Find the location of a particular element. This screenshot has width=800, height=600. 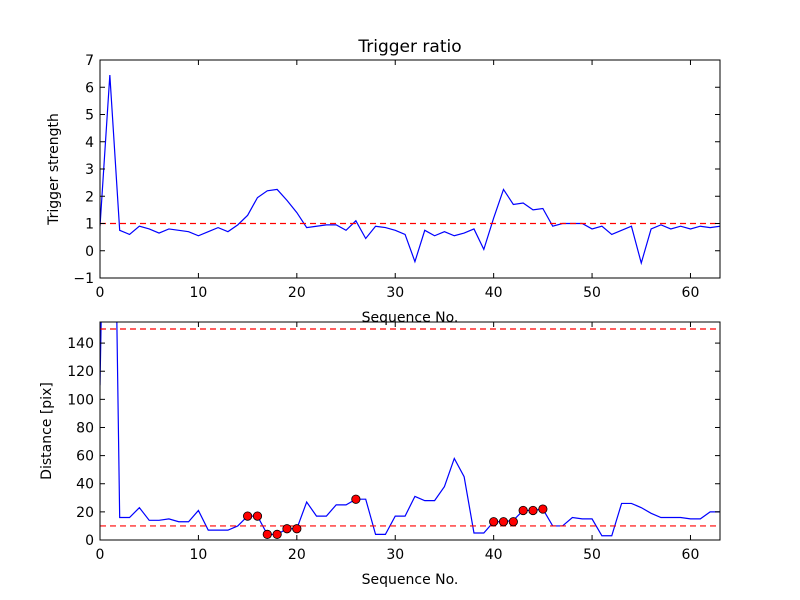

top-plot-ytick-label: −1 is located at coordinates (83, 279).